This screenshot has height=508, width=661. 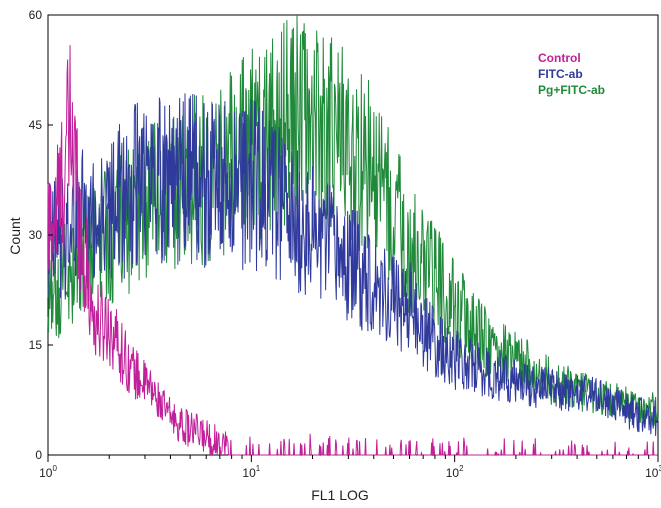 I want to click on y-tick-label: 15, so click(x=36, y=345).